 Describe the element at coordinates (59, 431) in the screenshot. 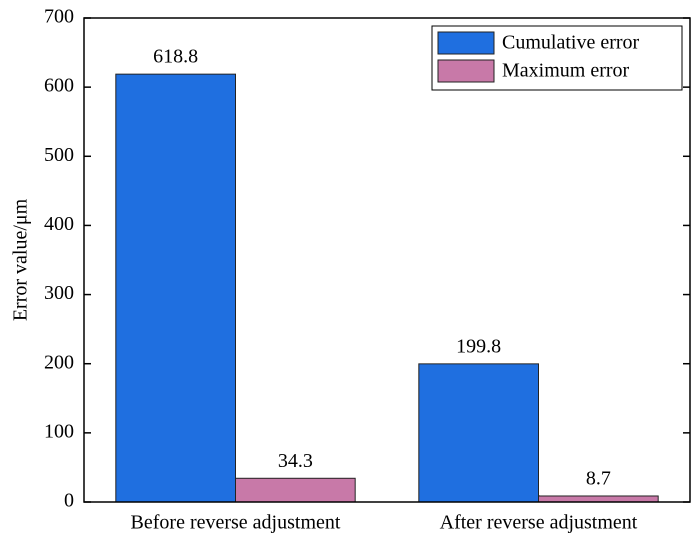

I see `y-tick-label: 100` at that location.